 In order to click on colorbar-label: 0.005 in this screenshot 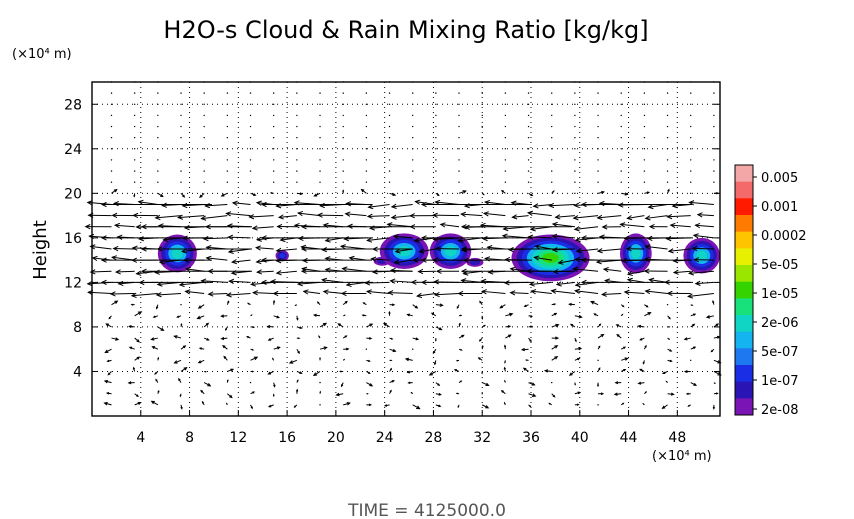, I will do `click(779, 178)`.